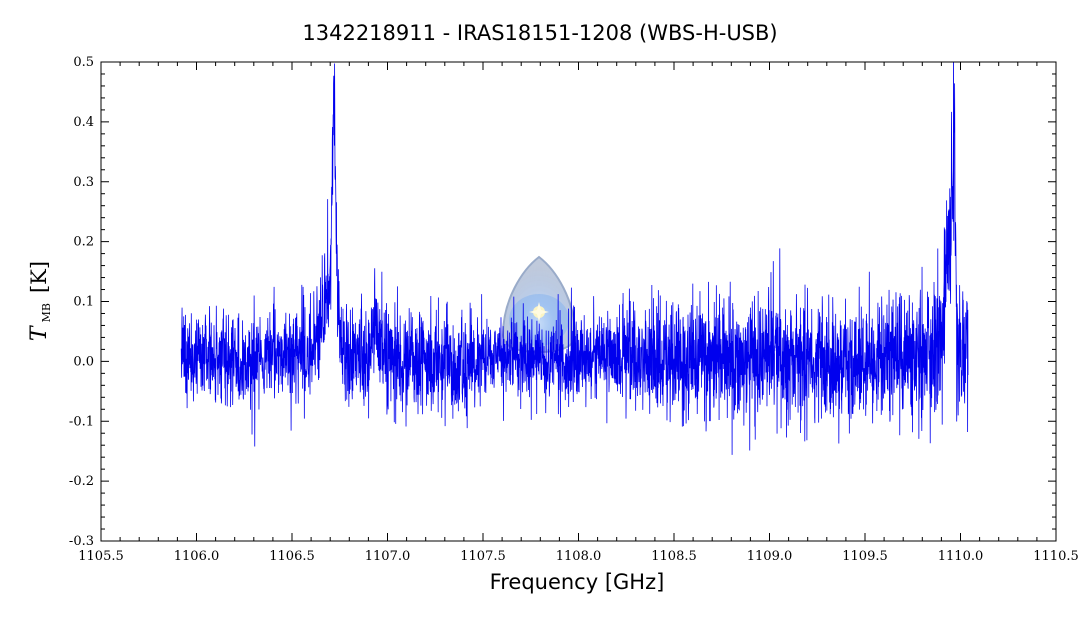 The image size is (1080, 618). What do you see at coordinates (1056, 556) in the screenshot?
I see `x-tick-label: 1110.5` at bounding box center [1056, 556].